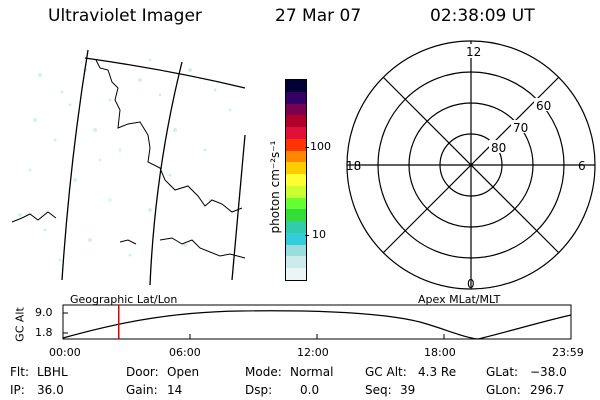  What do you see at coordinates (353, 166) in the screenshot?
I see `mlt-label-18: 18` at bounding box center [353, 166].